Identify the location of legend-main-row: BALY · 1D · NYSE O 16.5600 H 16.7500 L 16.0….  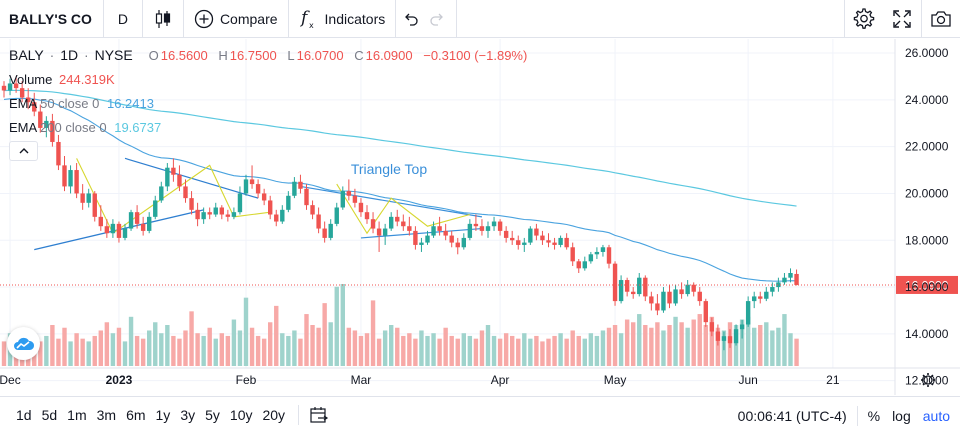
(268, 55).